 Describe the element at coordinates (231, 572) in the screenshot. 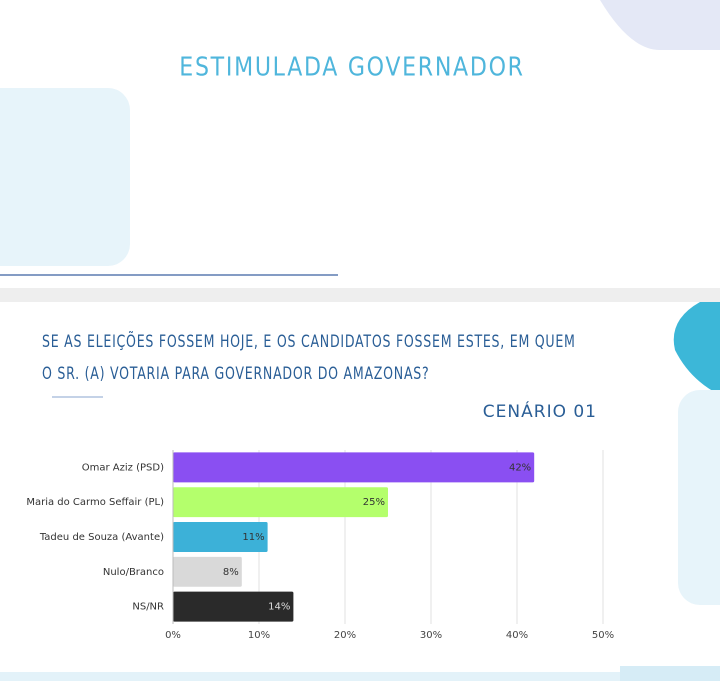

I see `value-label: 8%` at that location.